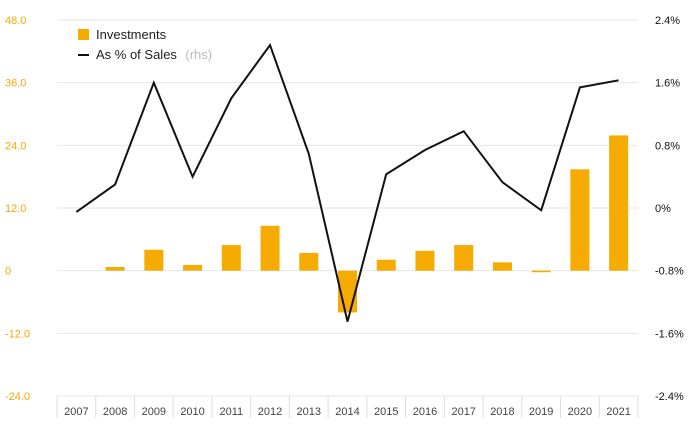  What do you see at coordinates (580, 412) in the screenshot?
I see `x-tick-label: 2020` at bounding box center [580, 412].